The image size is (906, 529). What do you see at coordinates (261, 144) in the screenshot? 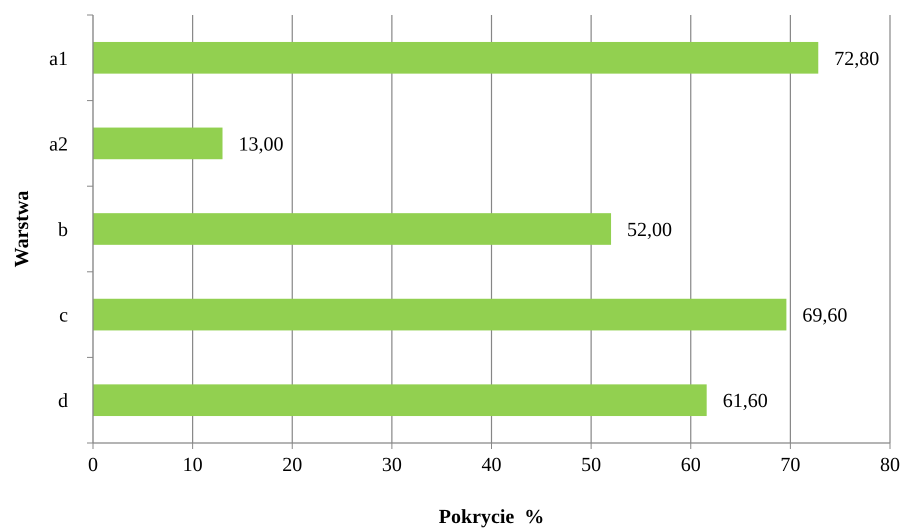
I see `data-label: 13,00` at bounding box center [261, 144].